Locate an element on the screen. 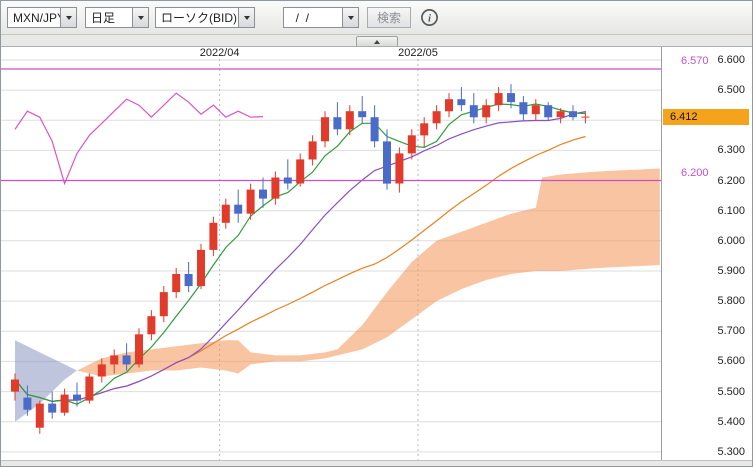 The width and height of the screenshot is (753, 467). current-price-badge: 6.412 is located at coordinates (706, 116).